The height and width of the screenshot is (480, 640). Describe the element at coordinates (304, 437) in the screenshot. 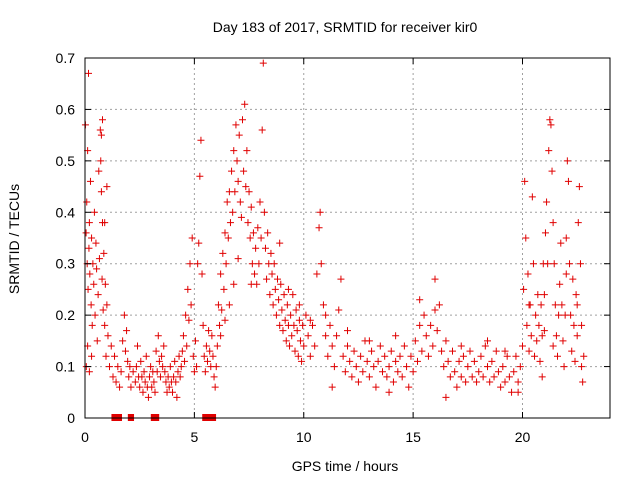

I see `x-tick-label: 10` at that location.